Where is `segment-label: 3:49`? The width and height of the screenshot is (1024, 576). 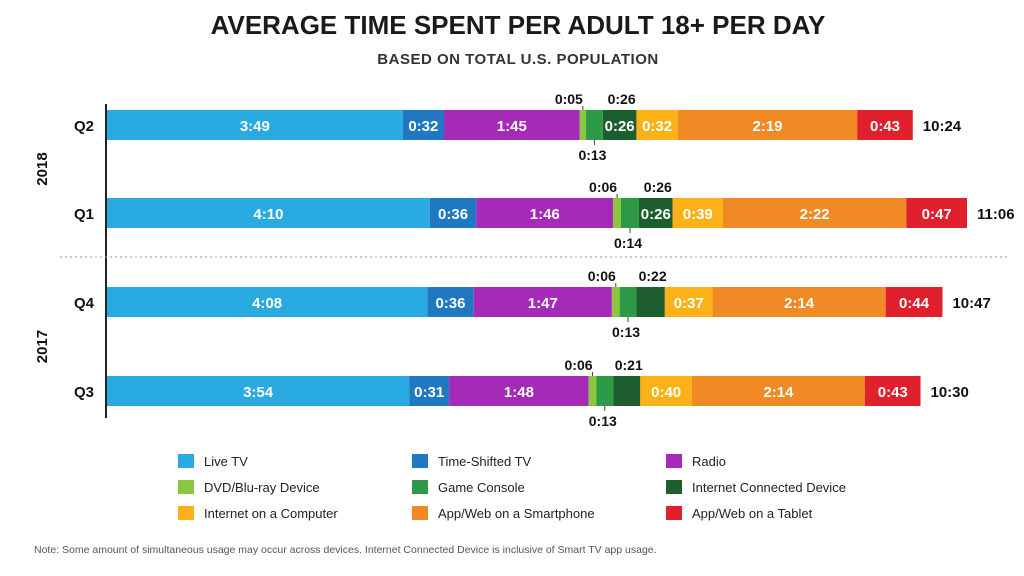
segment-label: 3:49 is located at coordinates (255, 126).